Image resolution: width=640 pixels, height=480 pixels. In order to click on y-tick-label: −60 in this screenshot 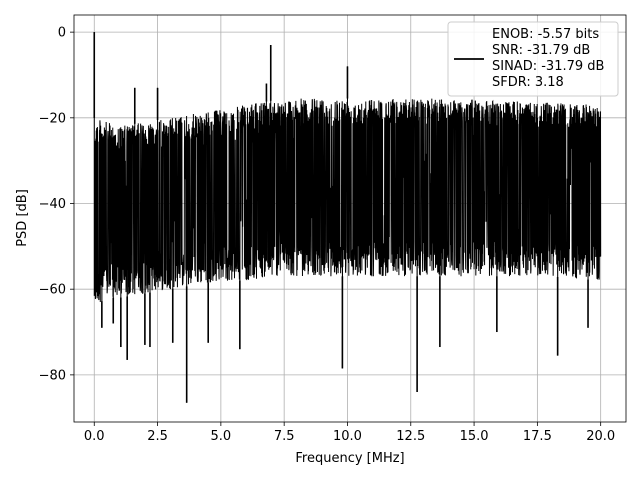, I will do `click(52, 290)`.